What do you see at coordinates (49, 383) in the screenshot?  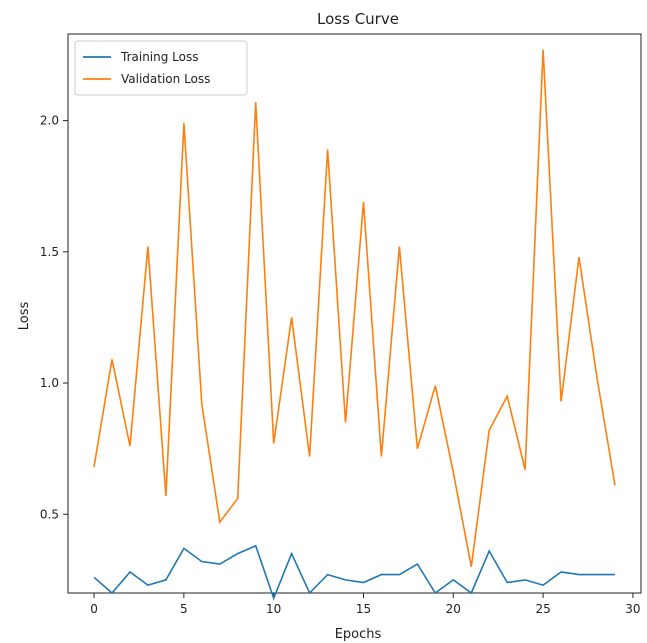 I see `y-tick-label: 1.0` at bounding box center [49, 383].